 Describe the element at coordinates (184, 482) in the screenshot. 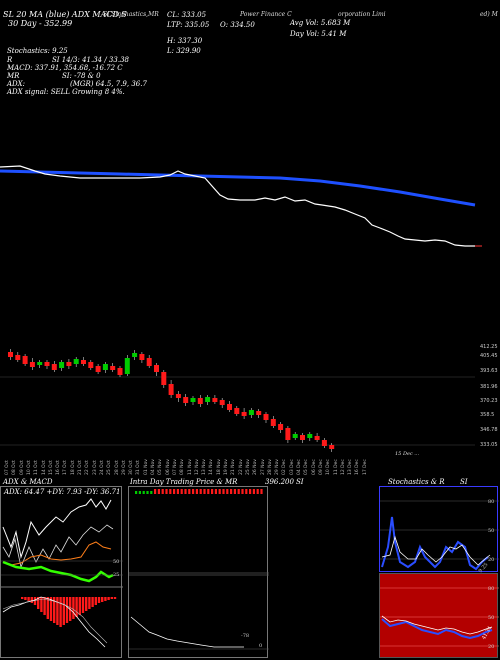

I see `intraday-panel-title: Intra Day Trading Price & MR` at that location.